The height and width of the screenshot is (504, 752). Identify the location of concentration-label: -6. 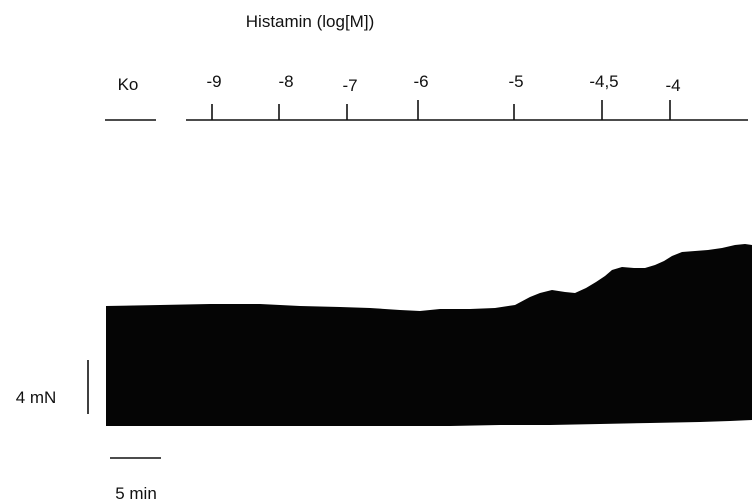
(420, 81).